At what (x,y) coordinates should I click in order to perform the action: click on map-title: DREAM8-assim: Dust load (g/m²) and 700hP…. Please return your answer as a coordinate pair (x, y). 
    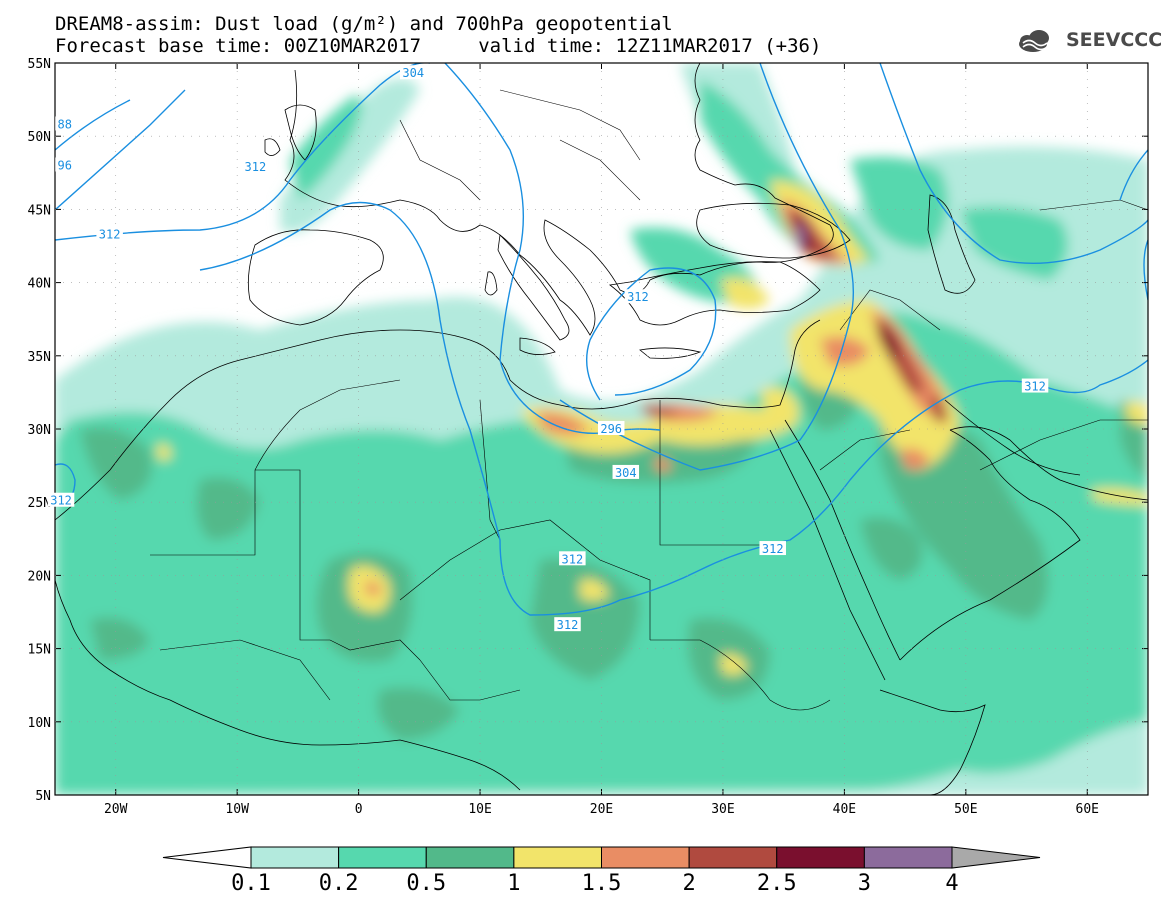
    Looking at the image, I should click on (364, 24).